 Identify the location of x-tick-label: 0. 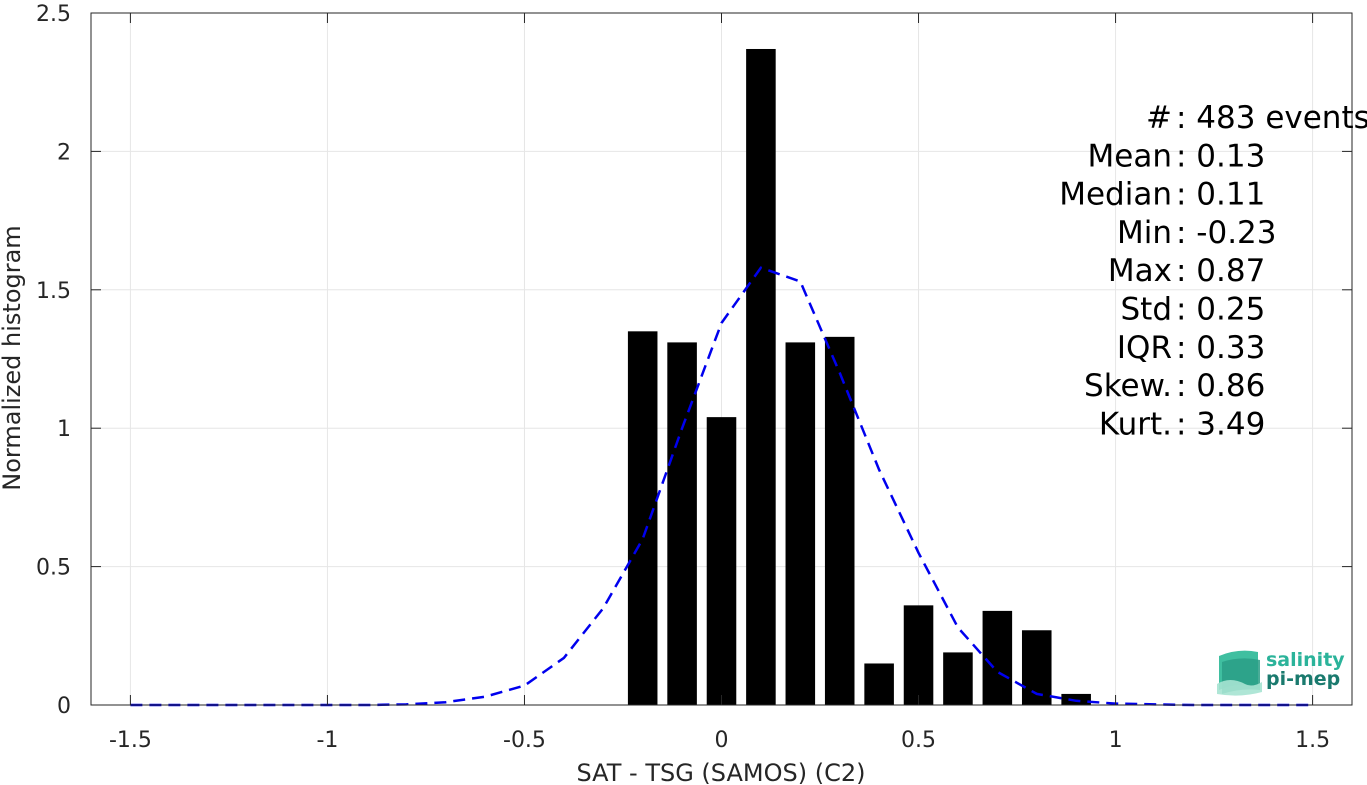
(722, 740).